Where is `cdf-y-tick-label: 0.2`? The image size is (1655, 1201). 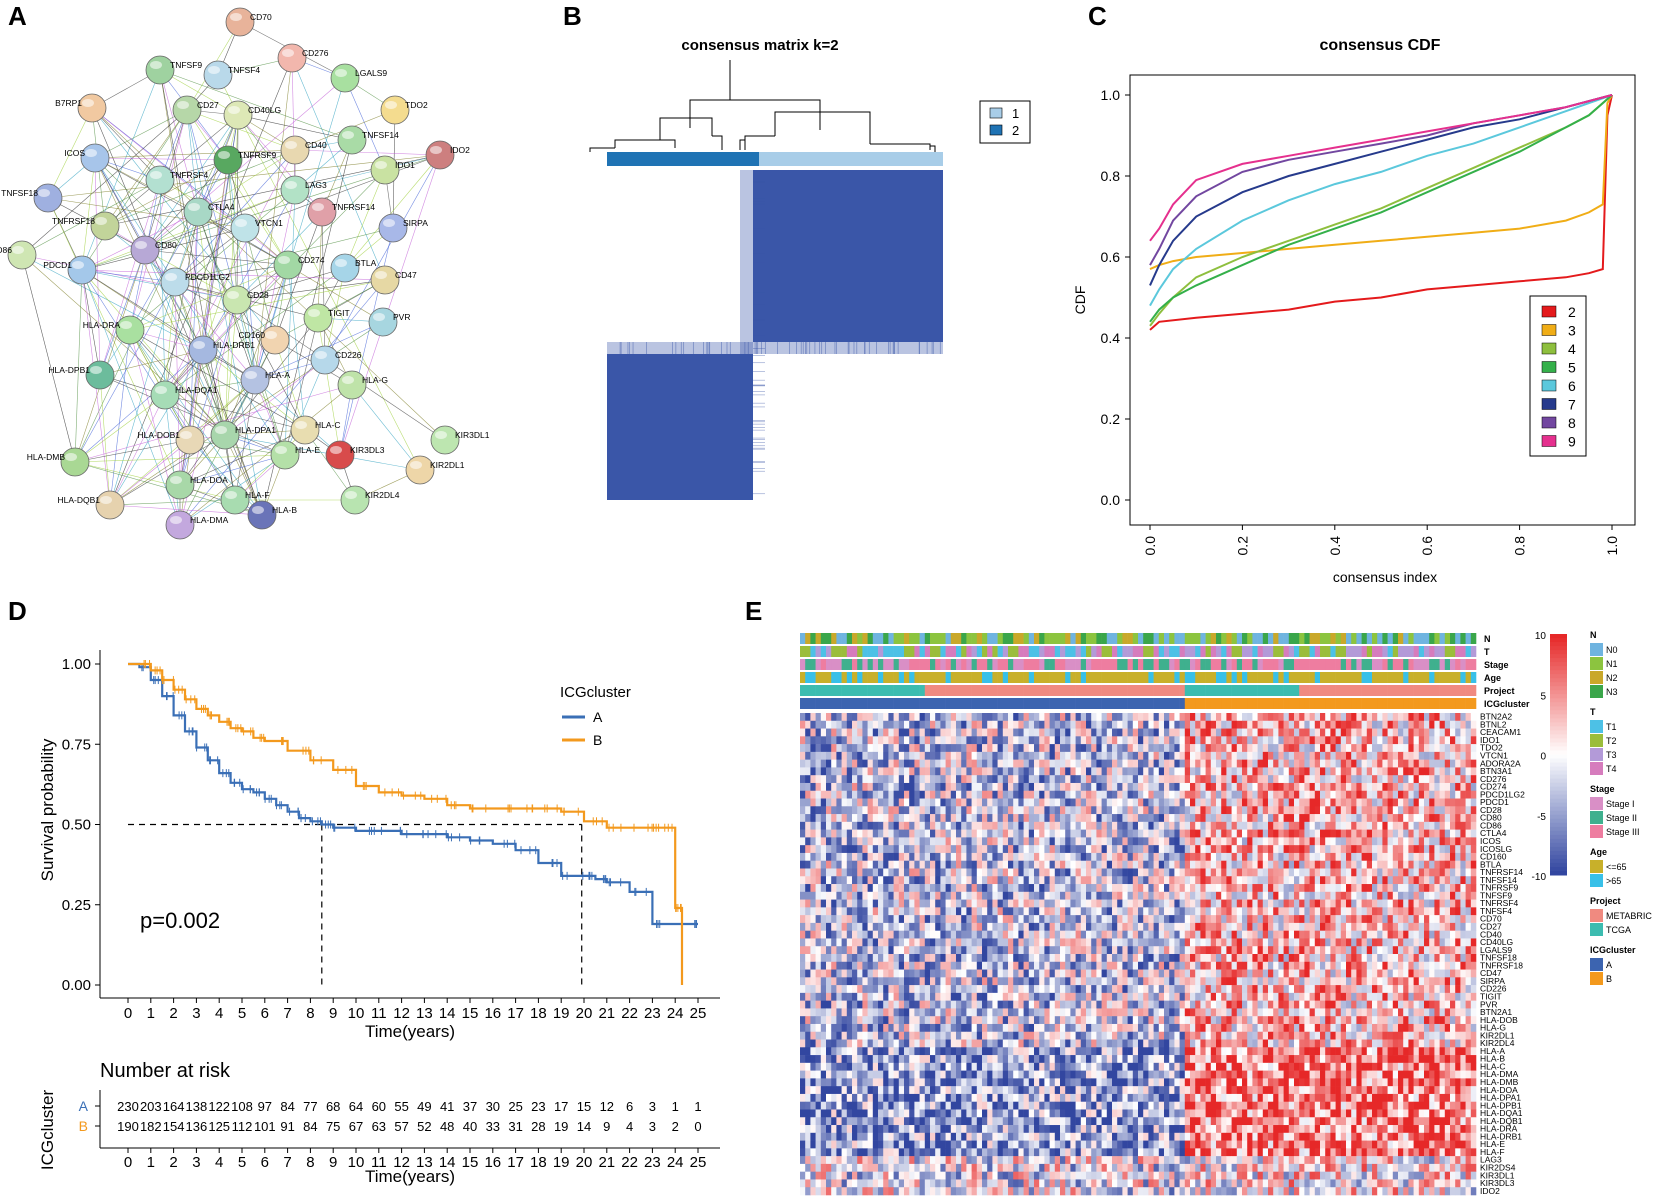 cdf-y-tick-label: 0.2 is located at coordinates (1111, 419).